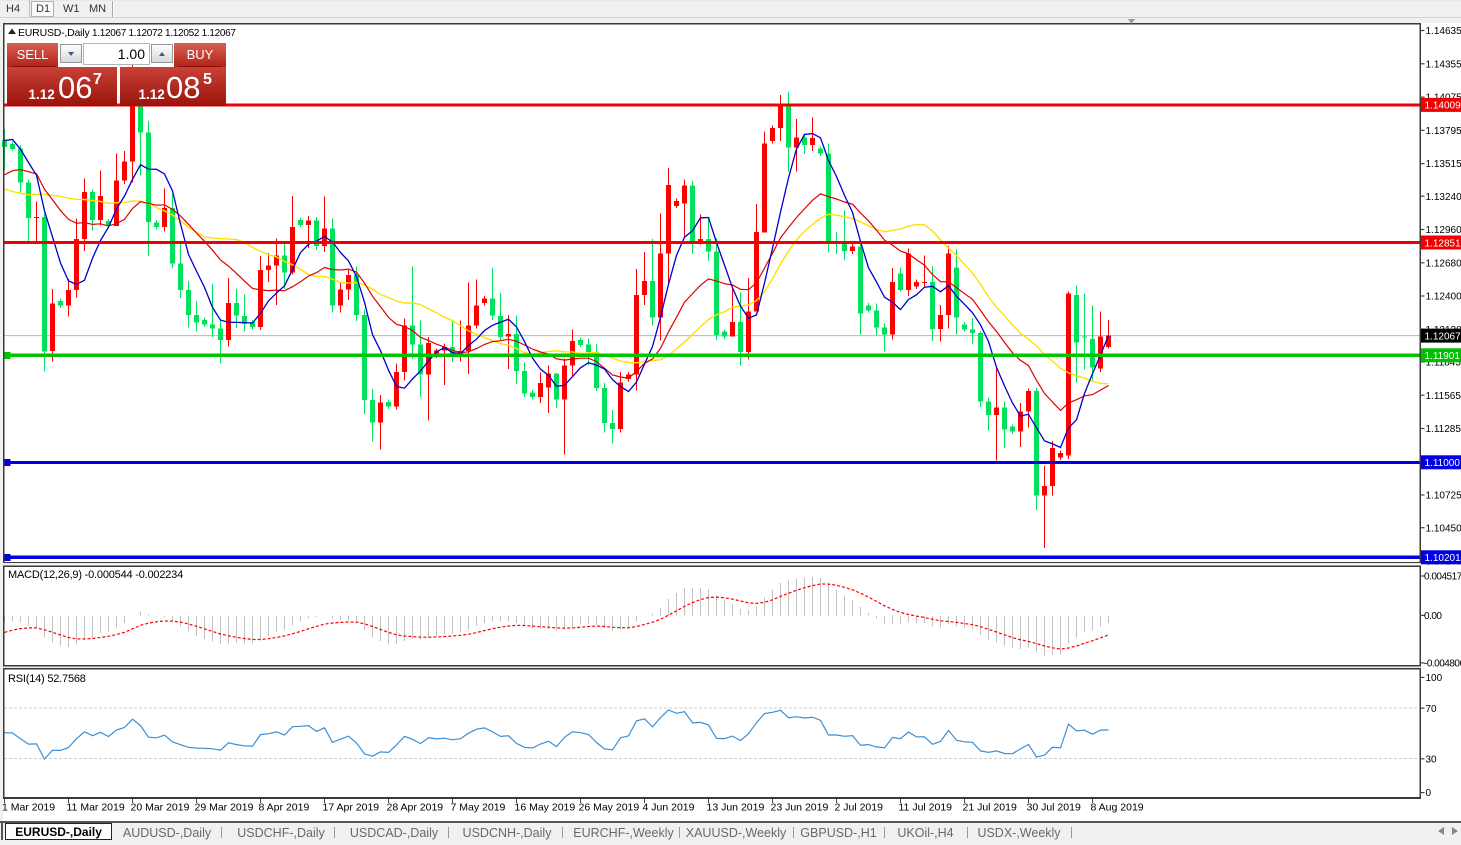  I want to click on svg-text: 26 May 2019, so click(609, 808).